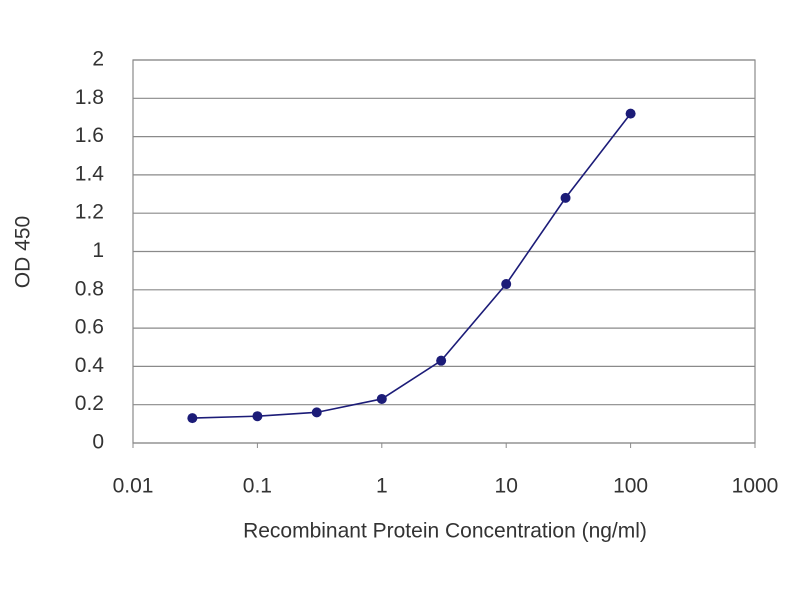 This screenshot has height=600, width=800. Describe the element at coordinates (257, 486) in the screenshot. I see `x-tick-label: 0.1` at that location.